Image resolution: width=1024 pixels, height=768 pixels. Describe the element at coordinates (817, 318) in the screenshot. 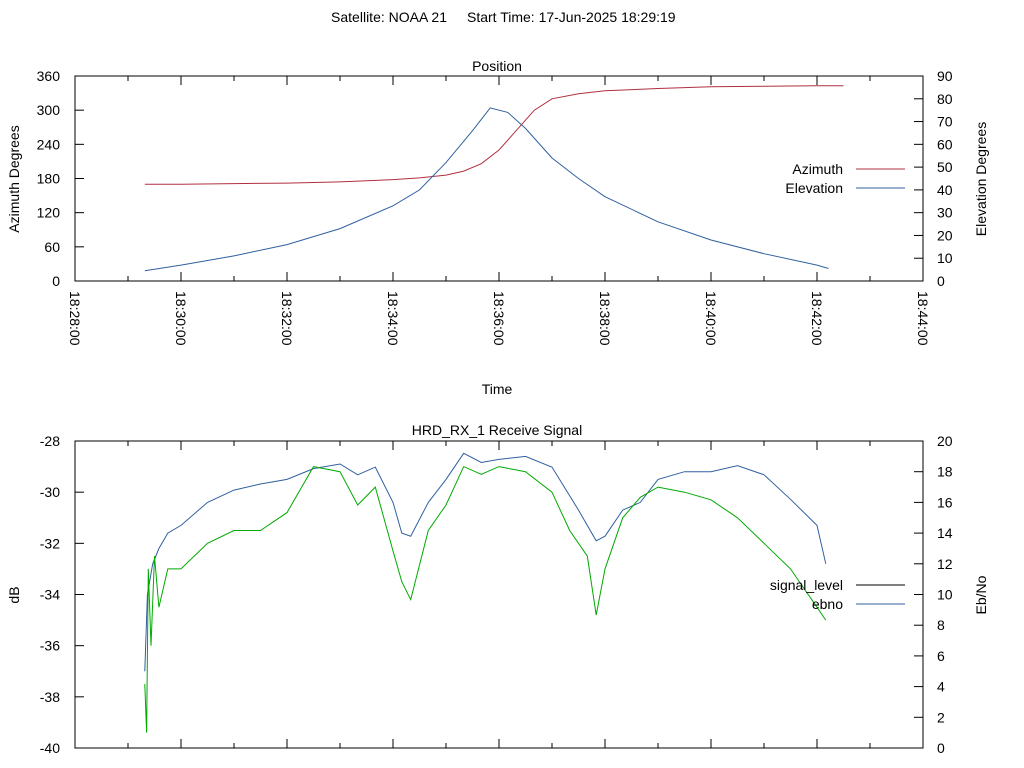

I see `position-x-tick-label: 18:42:00` at that location.